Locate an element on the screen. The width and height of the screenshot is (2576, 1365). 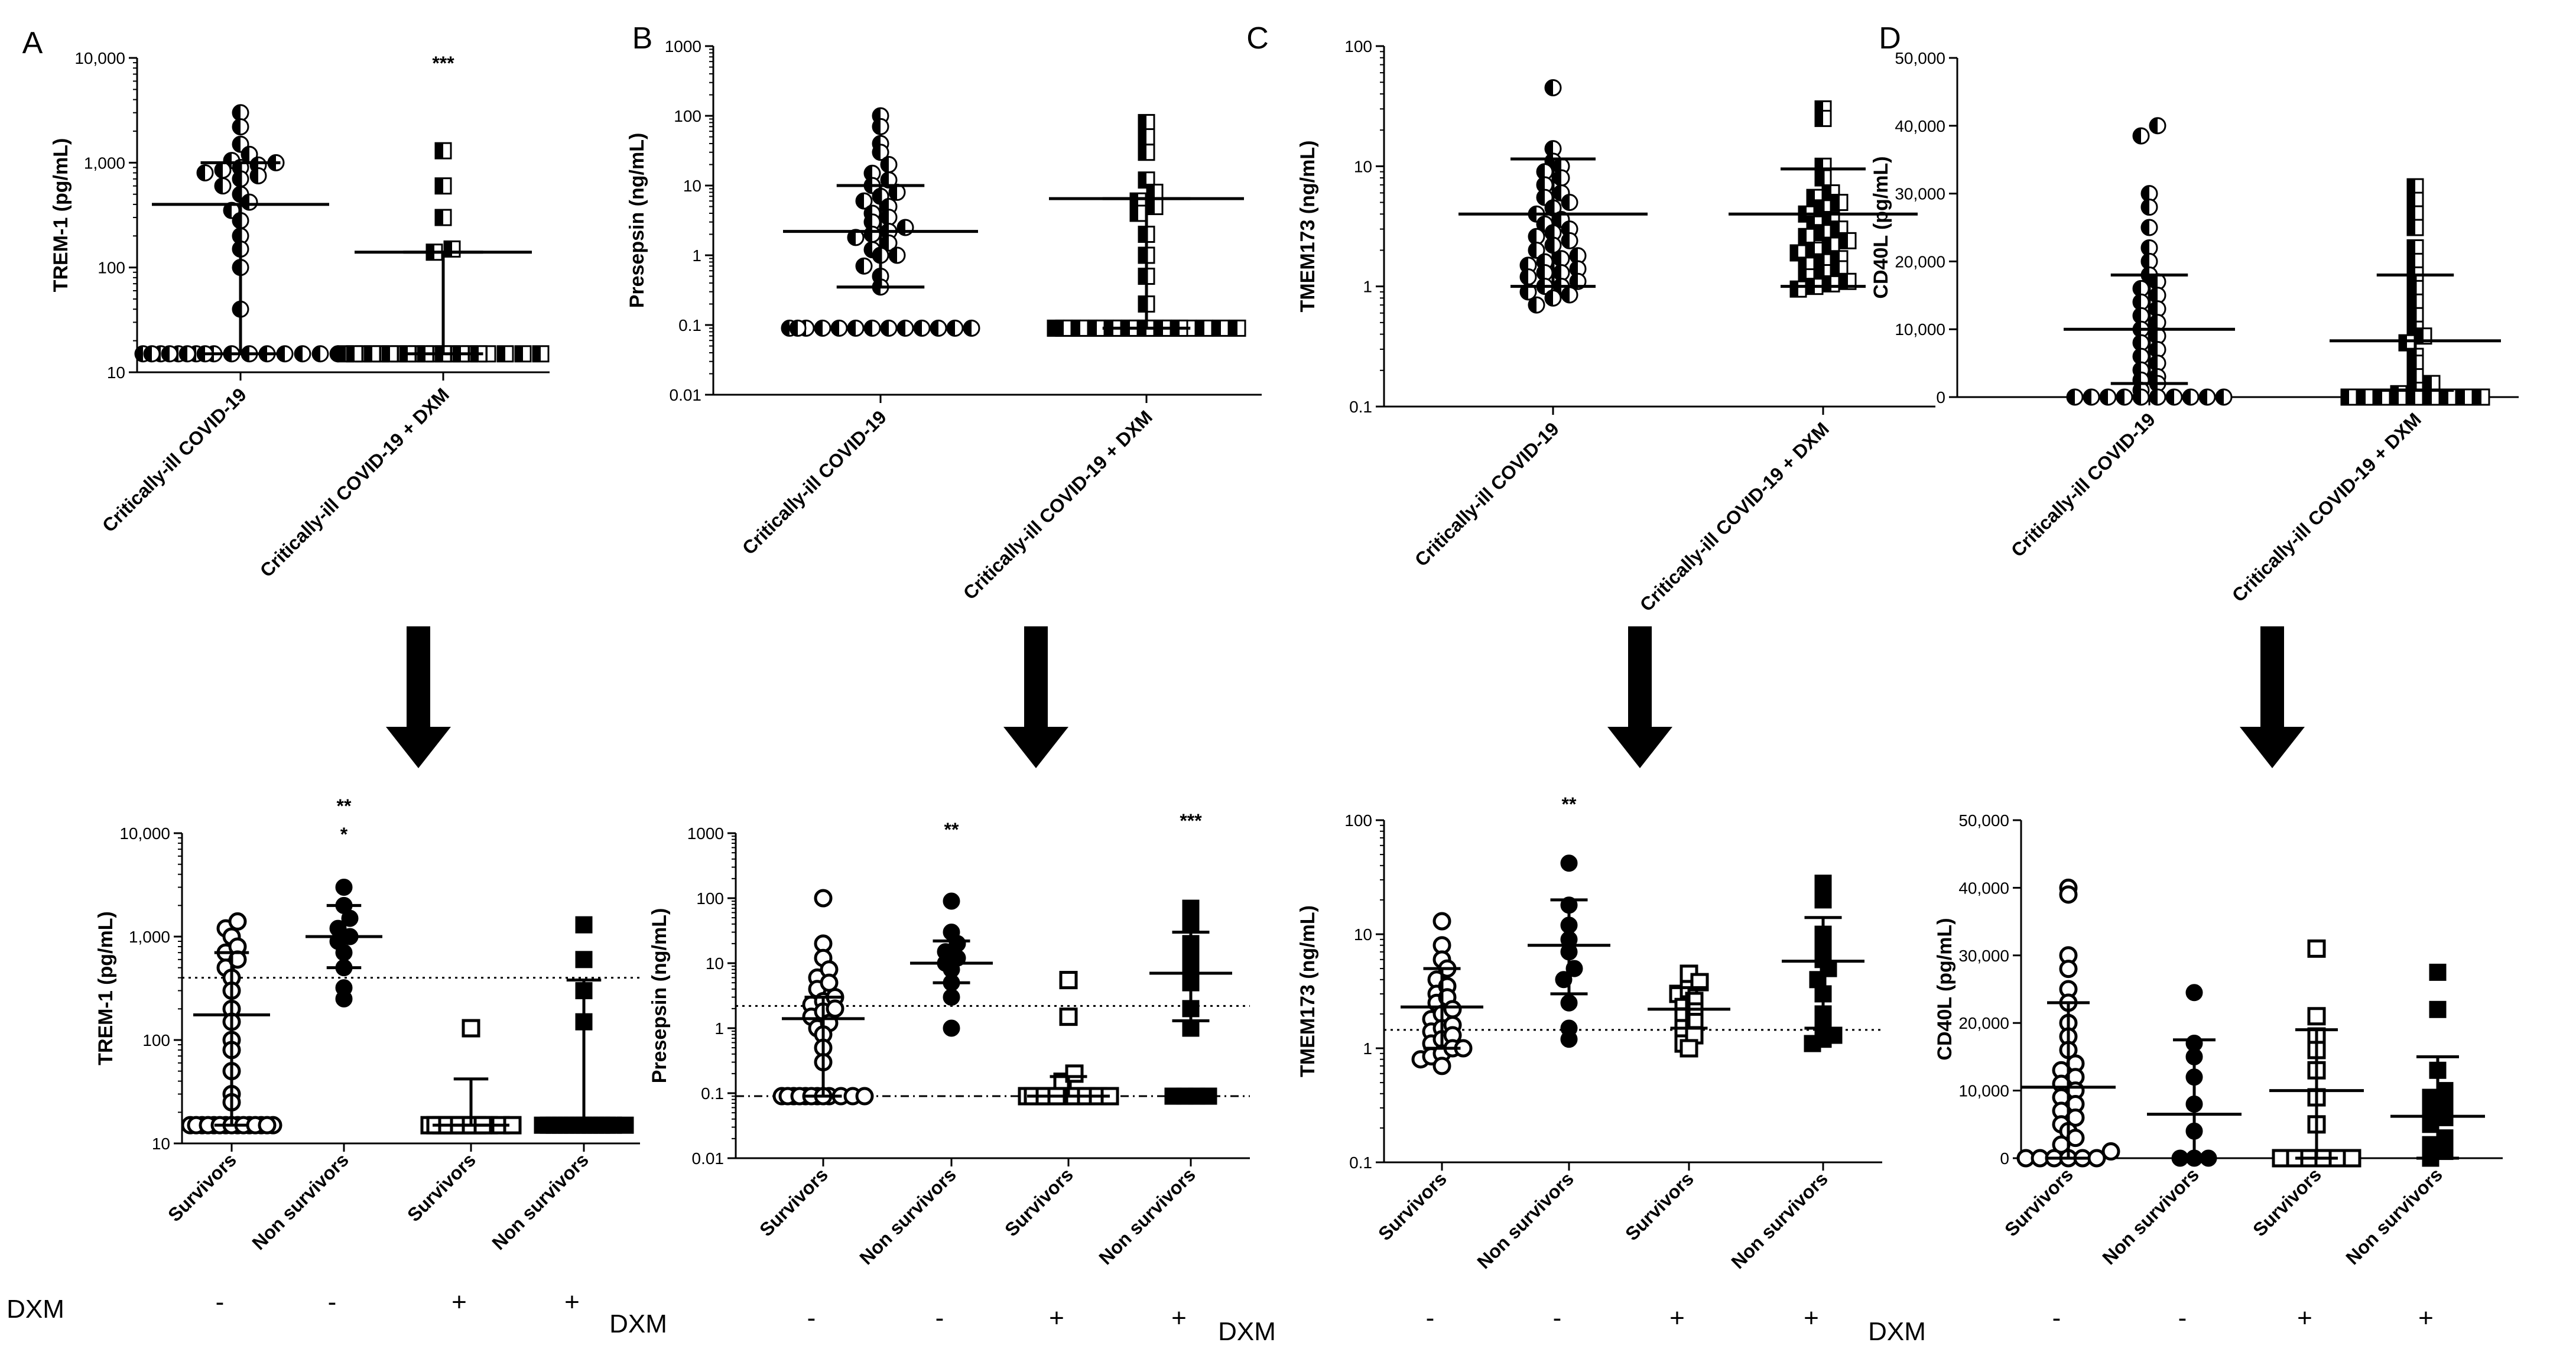
y-tick-label: 0 is located at coordinates (1940, 398).